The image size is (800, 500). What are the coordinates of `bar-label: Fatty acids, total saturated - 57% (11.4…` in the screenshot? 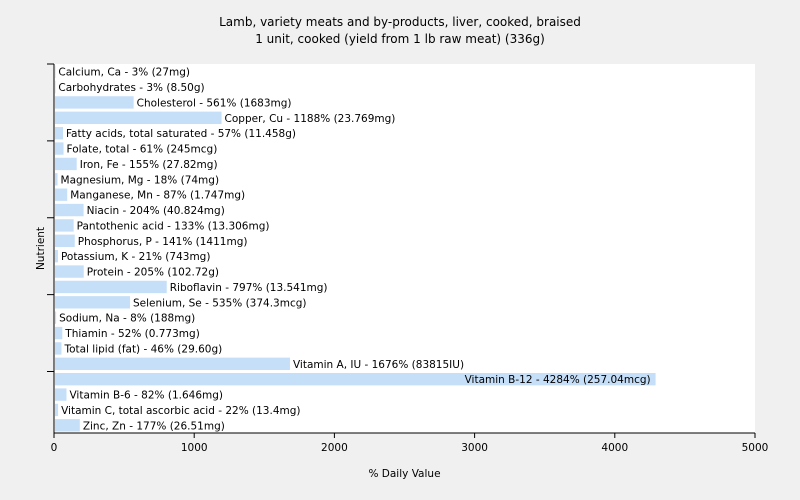 It's located at (181, 134).